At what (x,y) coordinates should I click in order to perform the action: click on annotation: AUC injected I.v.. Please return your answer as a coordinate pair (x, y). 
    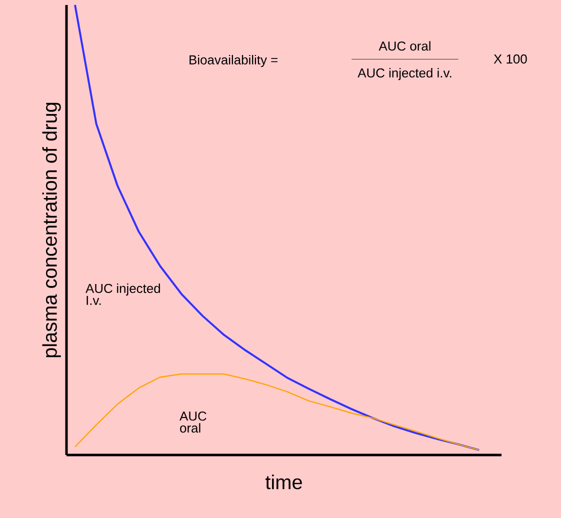
    Looking at the image, I should click on (123, 294).